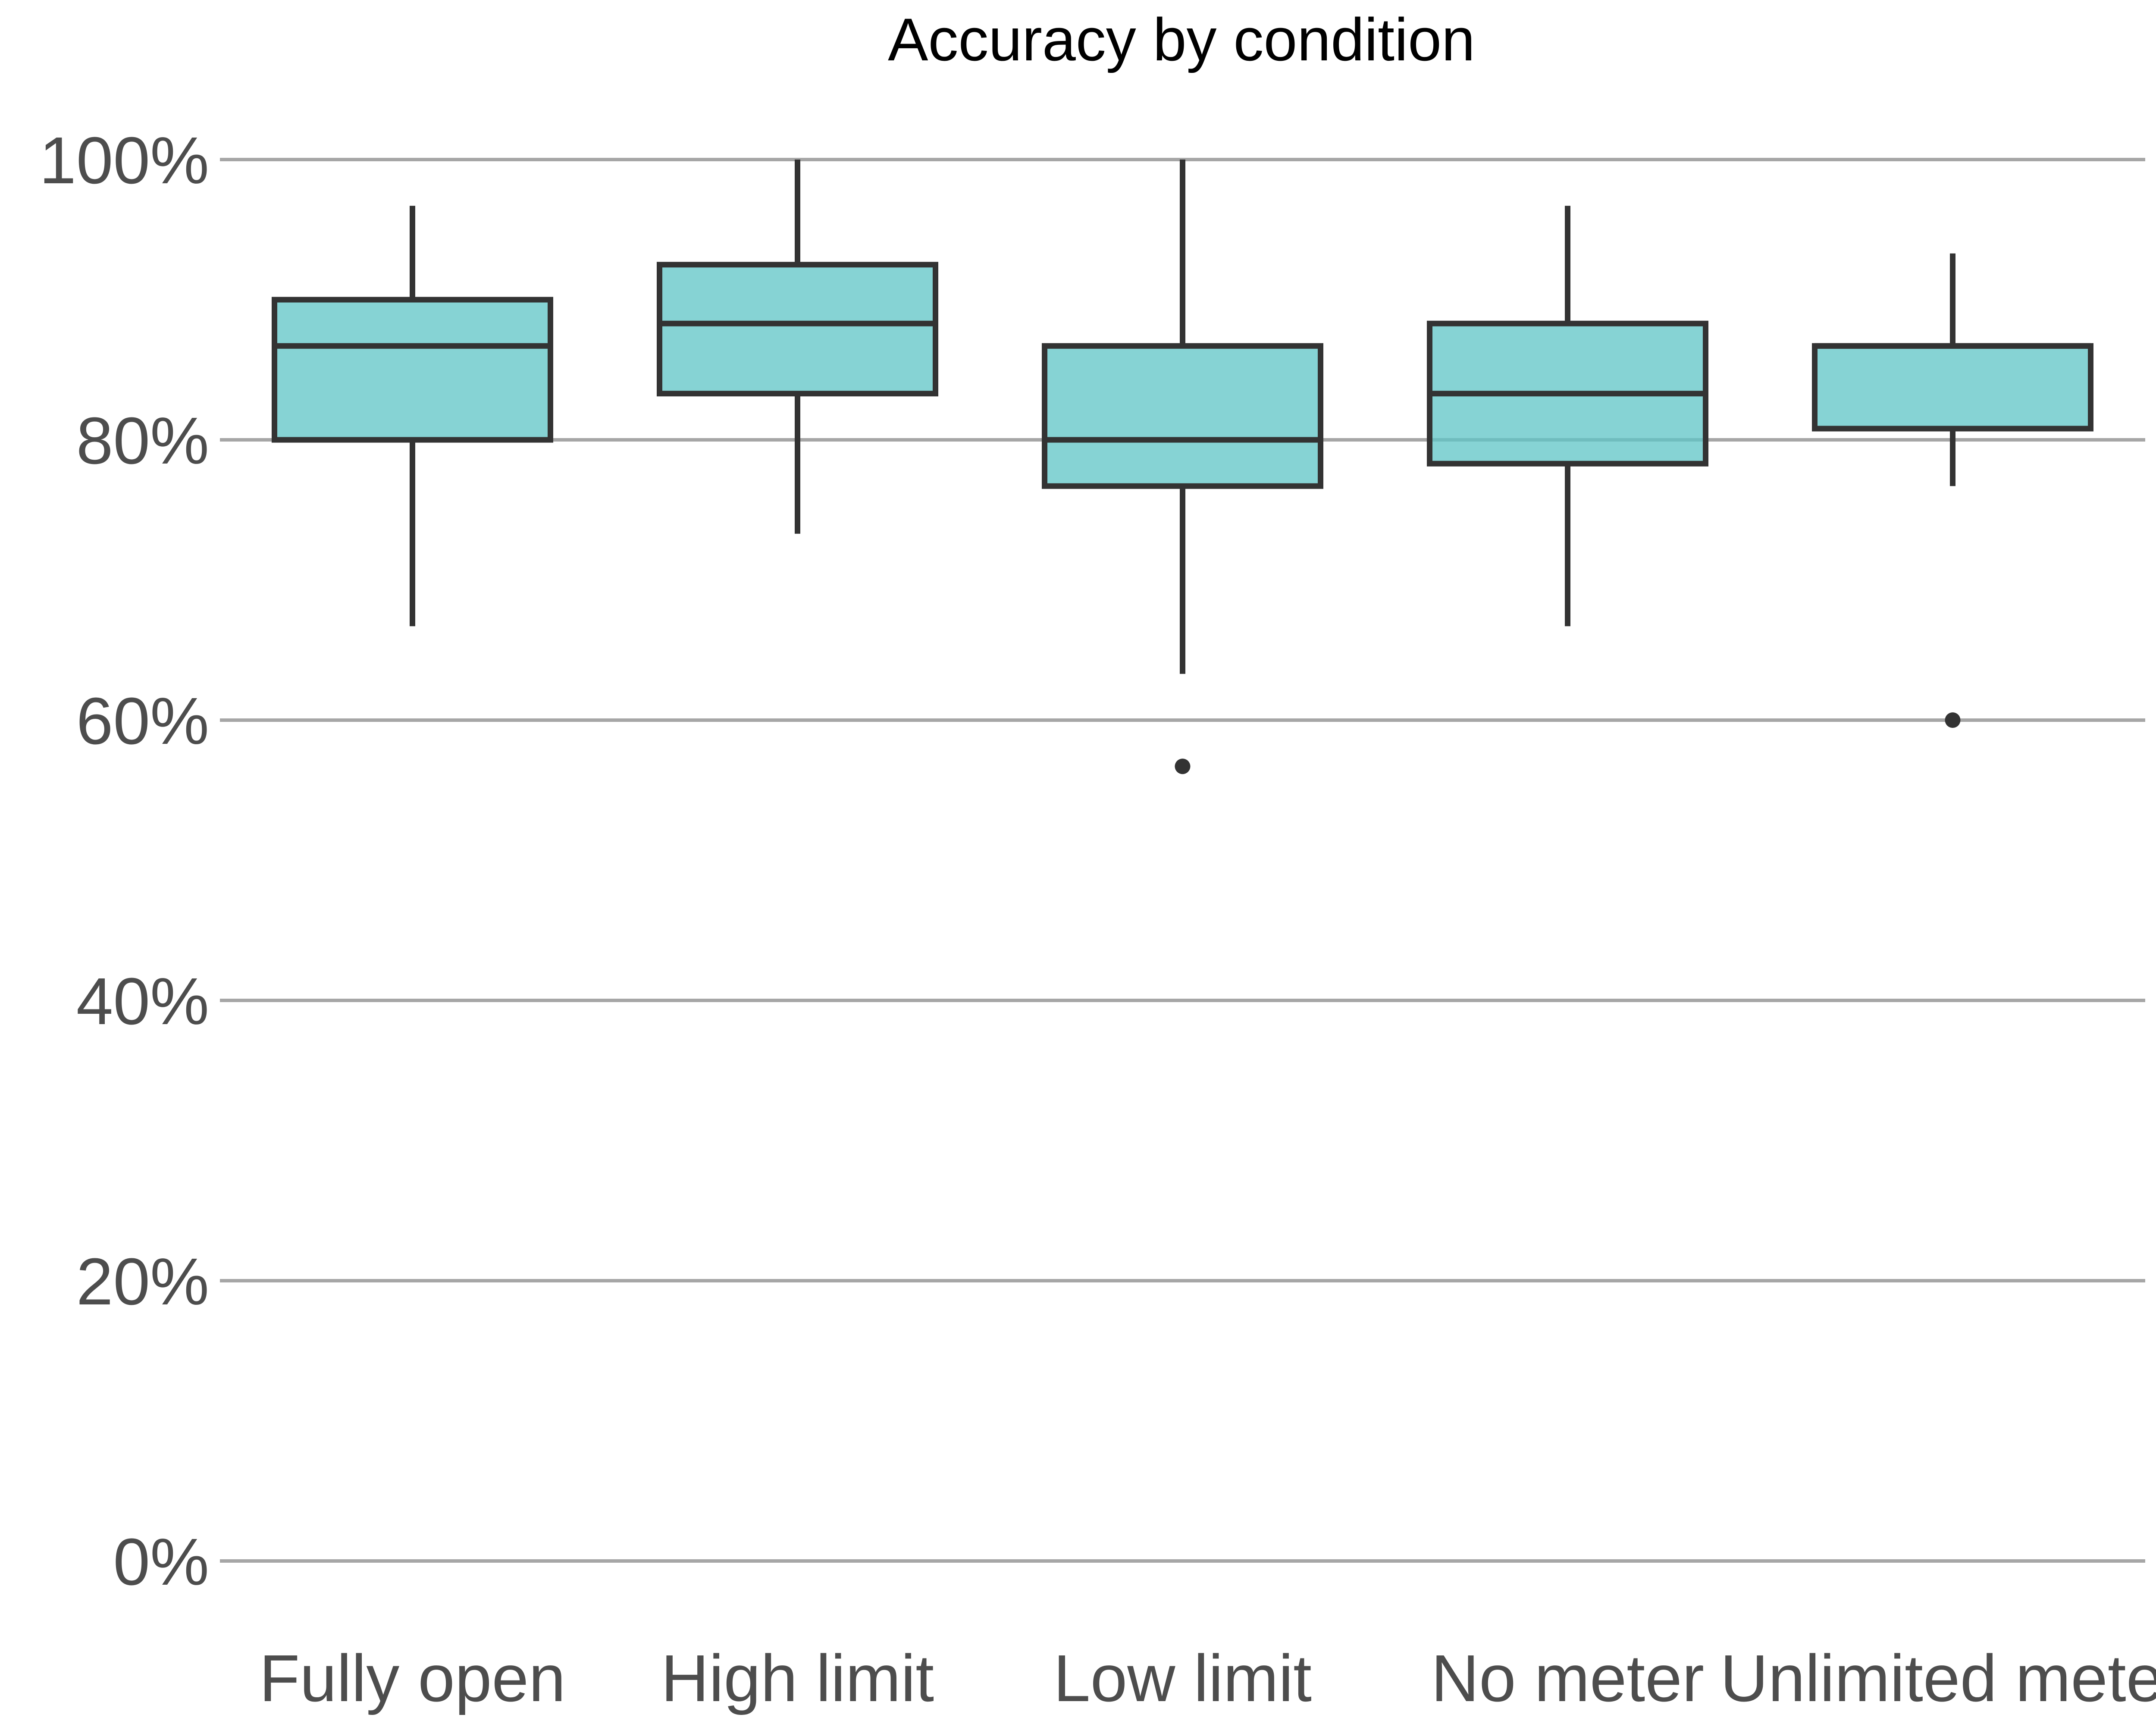 The width and height of the screenshot is (2156, 1727). I want to click on box-group-no-meter, so click(1567, 416).